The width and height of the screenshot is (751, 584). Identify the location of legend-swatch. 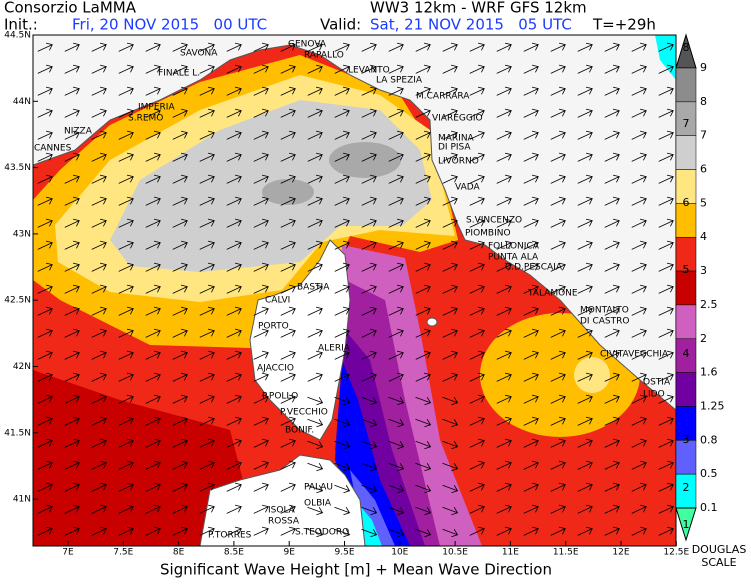
(686, 152).